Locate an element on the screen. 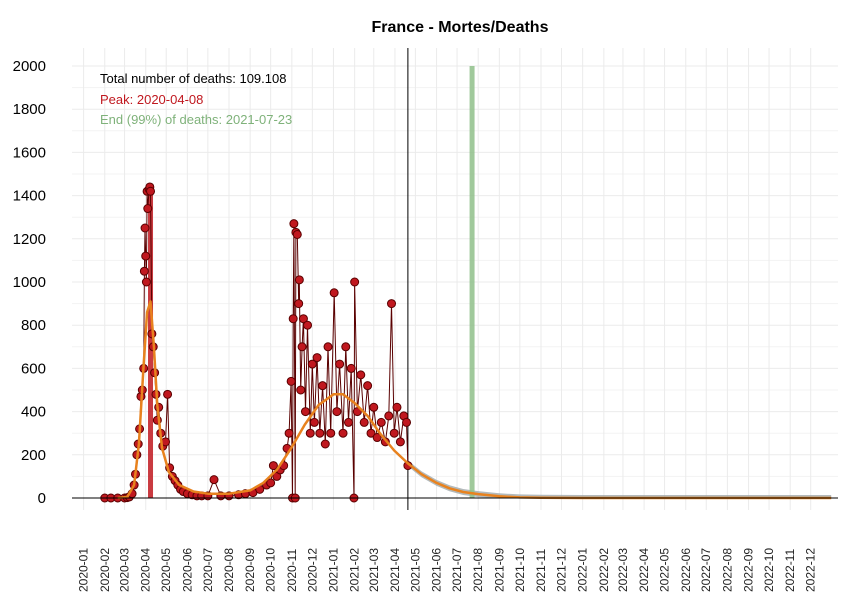  y-tick-label: 1800 is located at coordinates (29, 109).